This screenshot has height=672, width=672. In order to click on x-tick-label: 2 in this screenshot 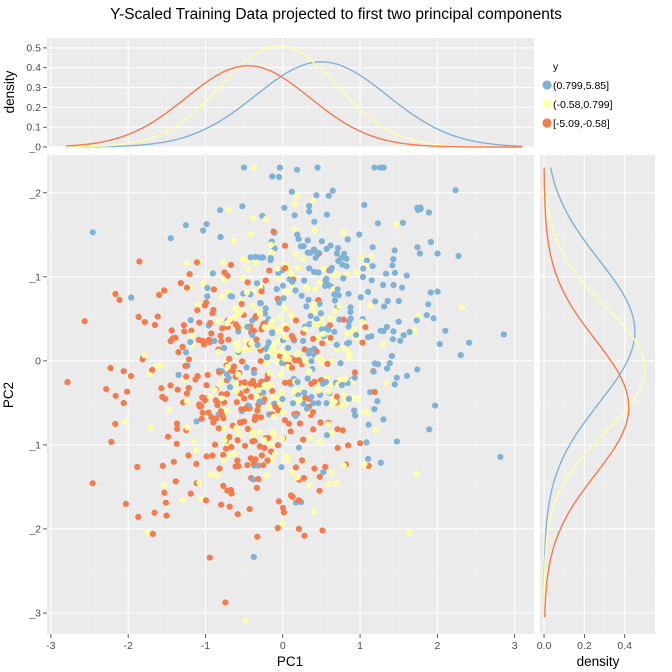, I will do `click(437, 646)`.